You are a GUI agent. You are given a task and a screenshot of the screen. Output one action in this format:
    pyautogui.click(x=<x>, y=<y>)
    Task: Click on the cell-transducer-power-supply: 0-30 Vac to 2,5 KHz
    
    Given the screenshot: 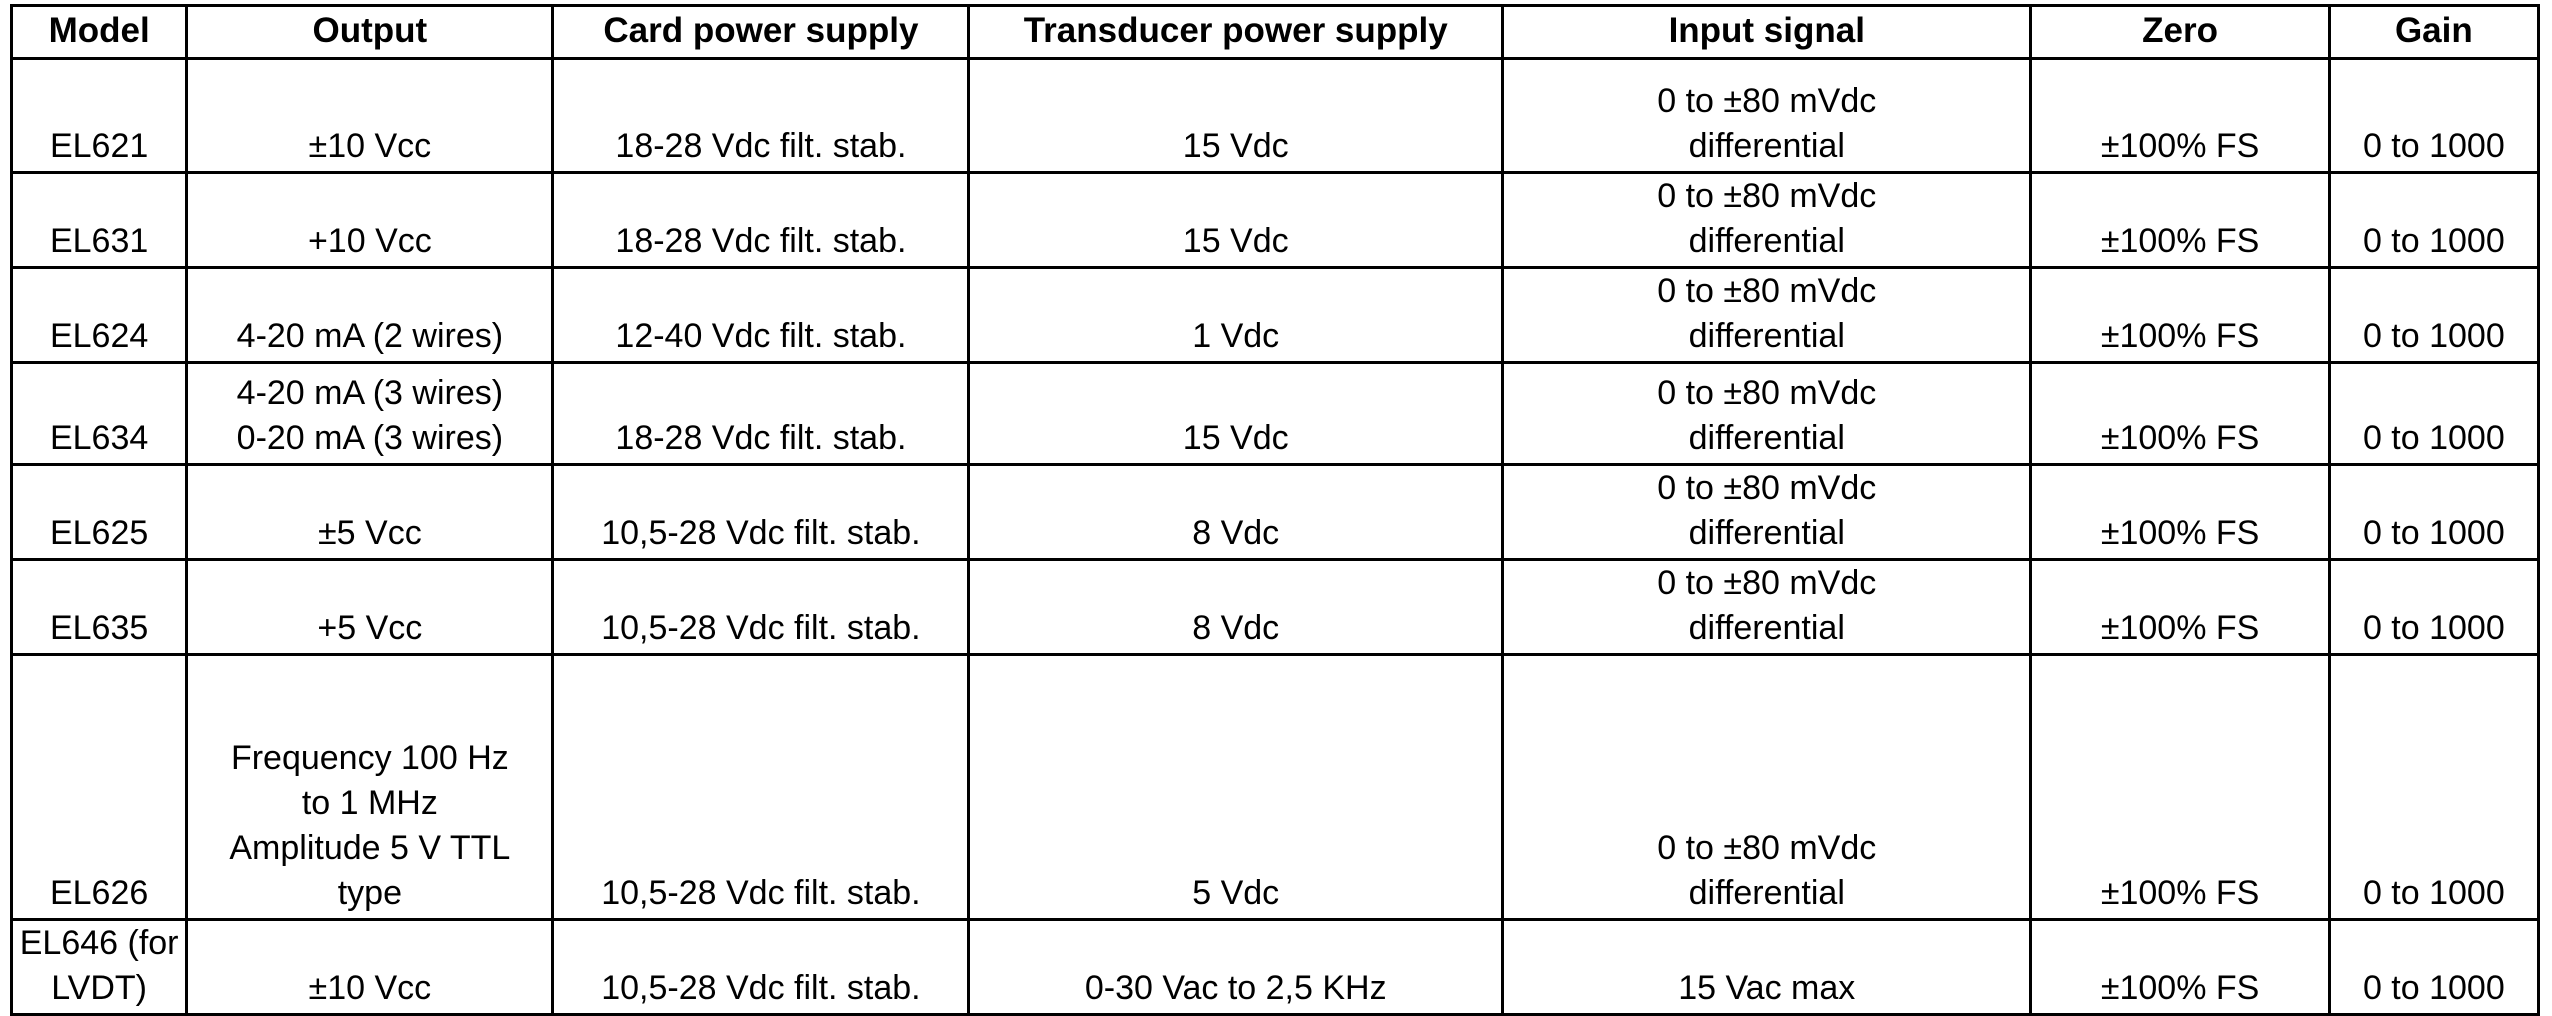 What is the action you would take?
    pyautogui.click(x=1236, y=967)
    